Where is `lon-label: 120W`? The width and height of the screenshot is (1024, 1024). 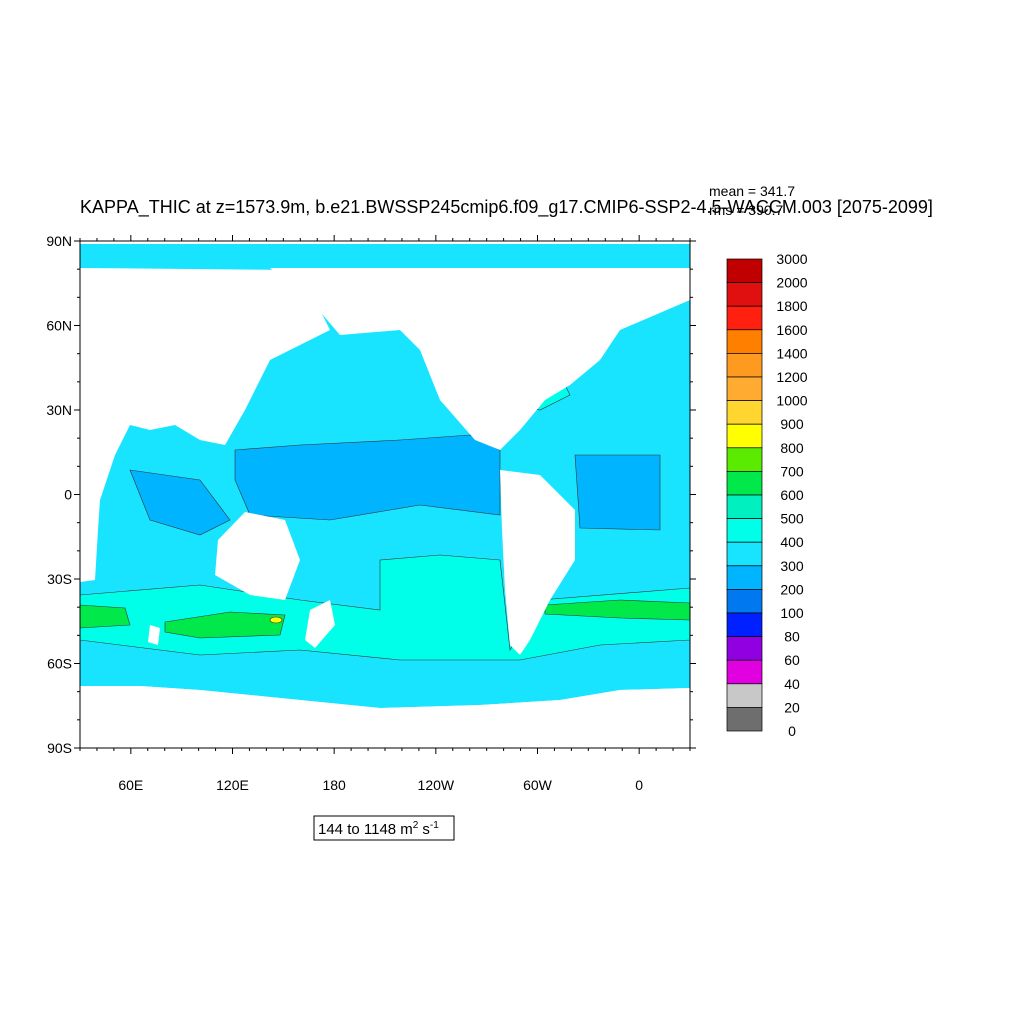 lon-label: 120W is located at coordinates (436, 785).